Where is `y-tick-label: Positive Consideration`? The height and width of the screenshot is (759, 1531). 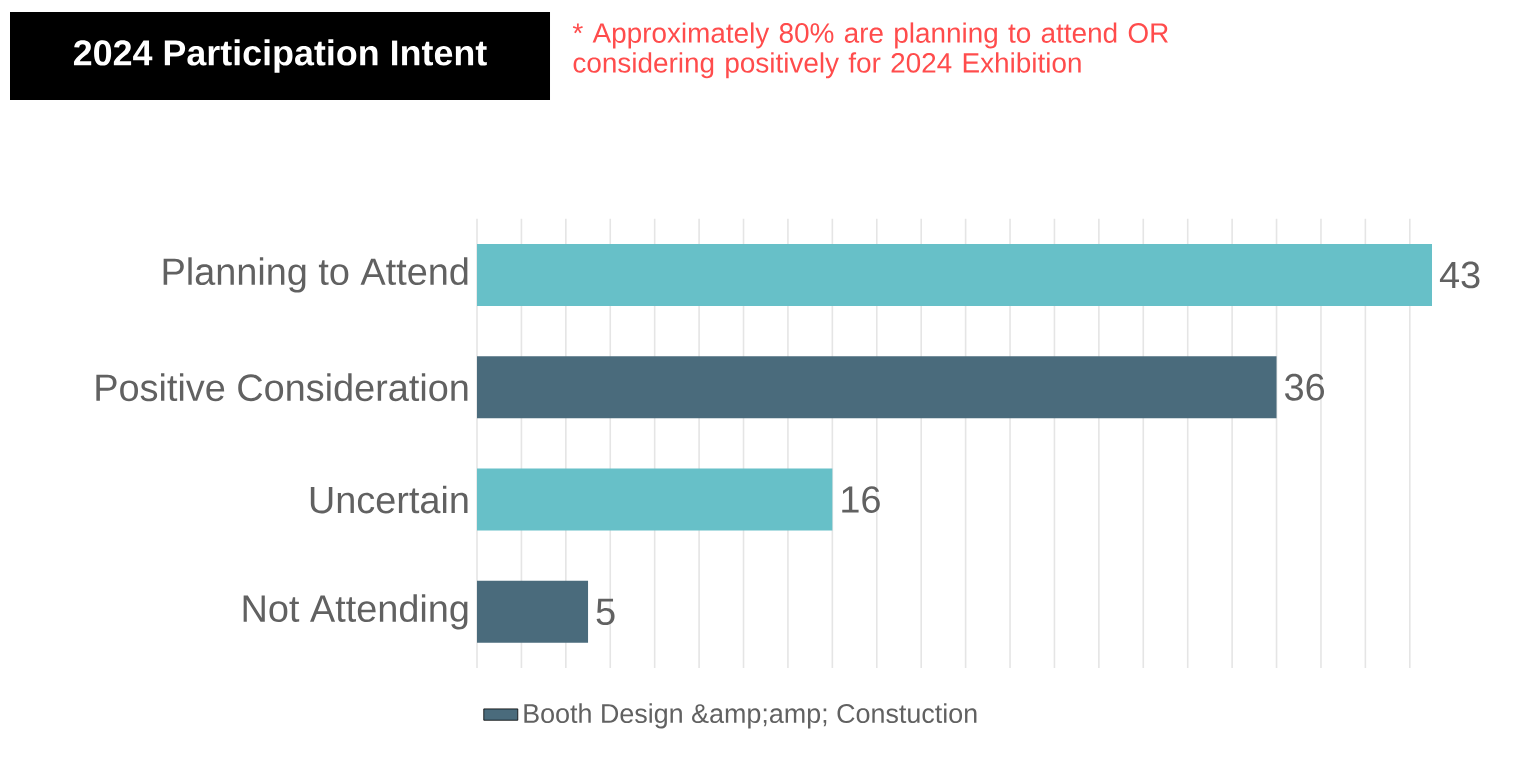
y-tick-label: Positive Consideration is located at coordinates (282, 387).